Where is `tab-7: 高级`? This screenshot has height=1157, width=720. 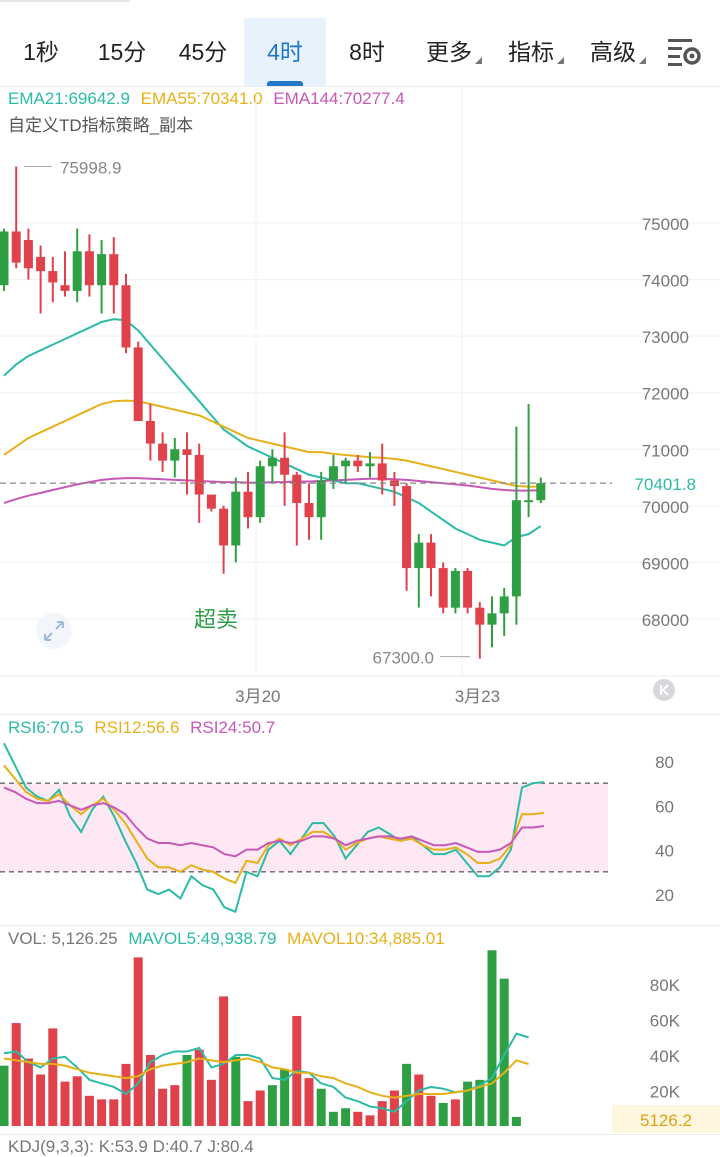 tab-7: 高级 is located at coordinates (613, 52).